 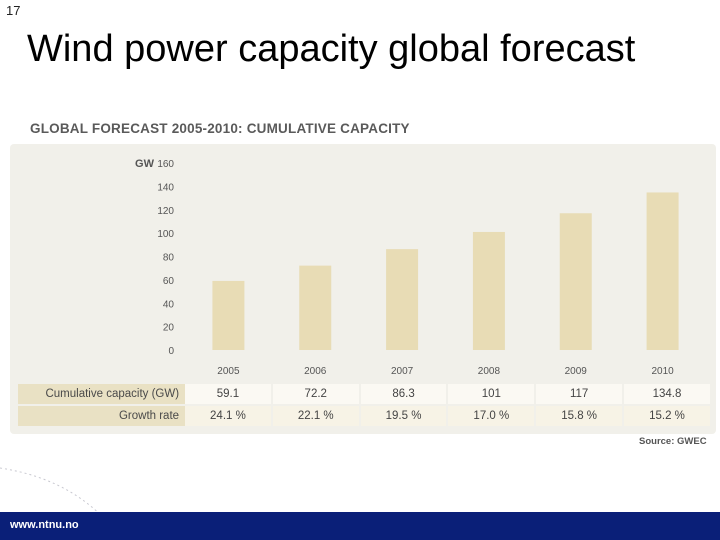 What do you see at coordinates (44, 525) in the screenshot?
I see `footer-url: www.ntnu.no` at bounding box center [44, 525].